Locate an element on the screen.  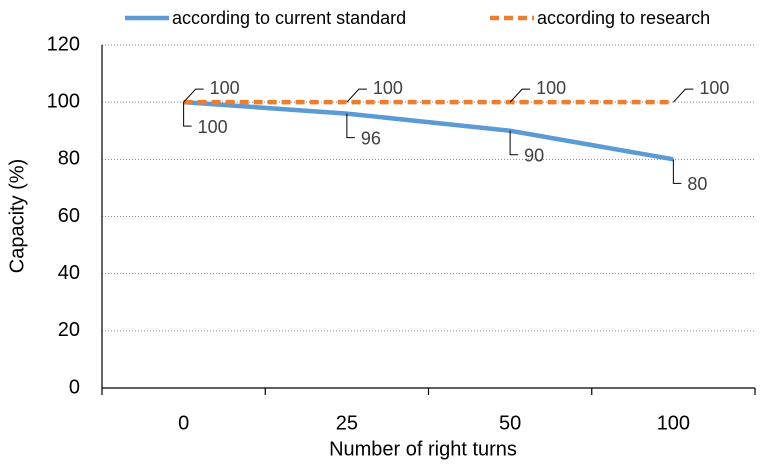
data-label: 80 is located at coordinates (697, 184).